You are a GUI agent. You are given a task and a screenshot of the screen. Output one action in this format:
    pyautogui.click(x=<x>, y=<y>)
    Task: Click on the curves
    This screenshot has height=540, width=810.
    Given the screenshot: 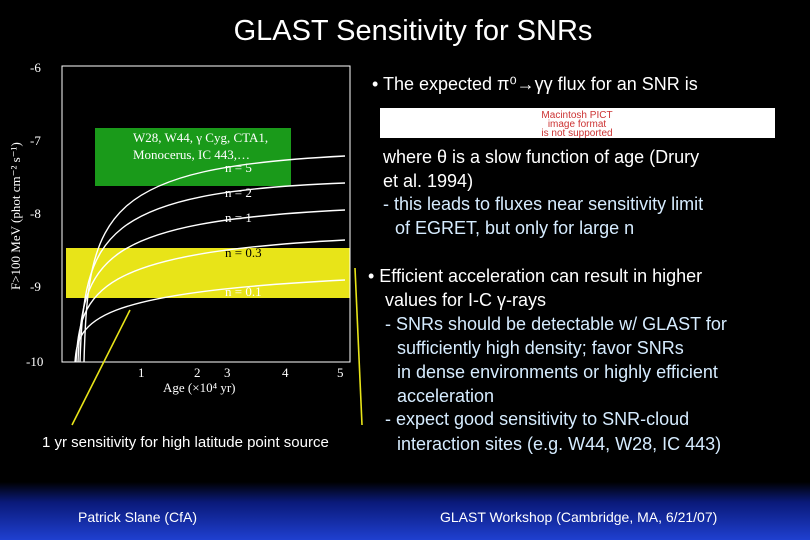 What is the action you would take?
    pyautogui.click(x=210, y=259)
    